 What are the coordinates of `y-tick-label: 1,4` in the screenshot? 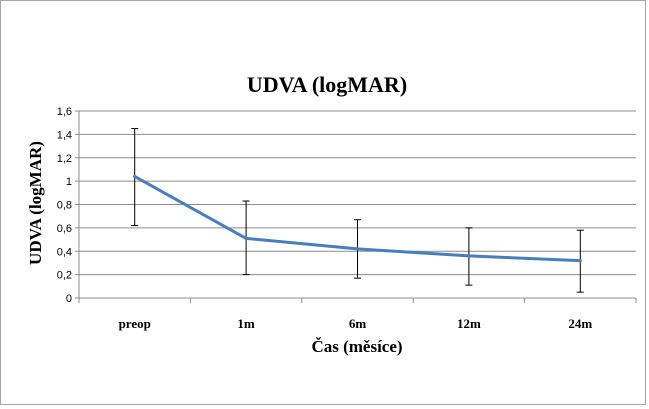 It's located at (64, 135).